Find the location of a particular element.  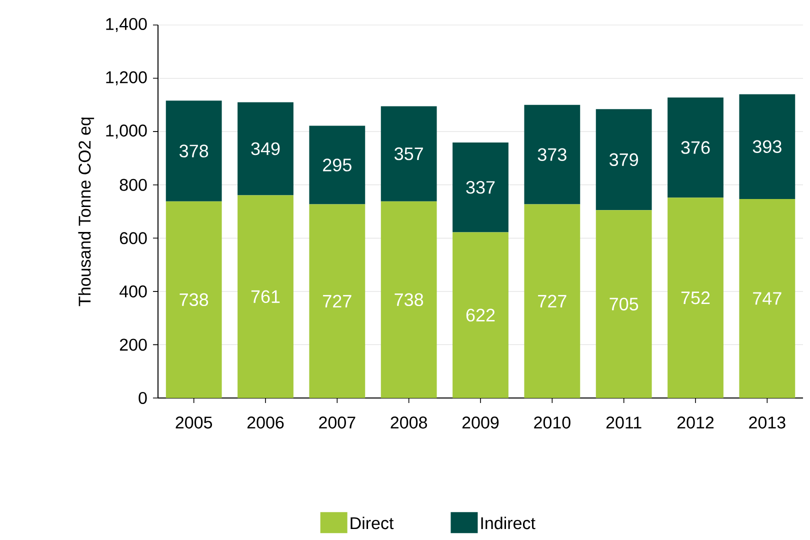

y-tick-label: 200 is located at coordinates (133, 344).